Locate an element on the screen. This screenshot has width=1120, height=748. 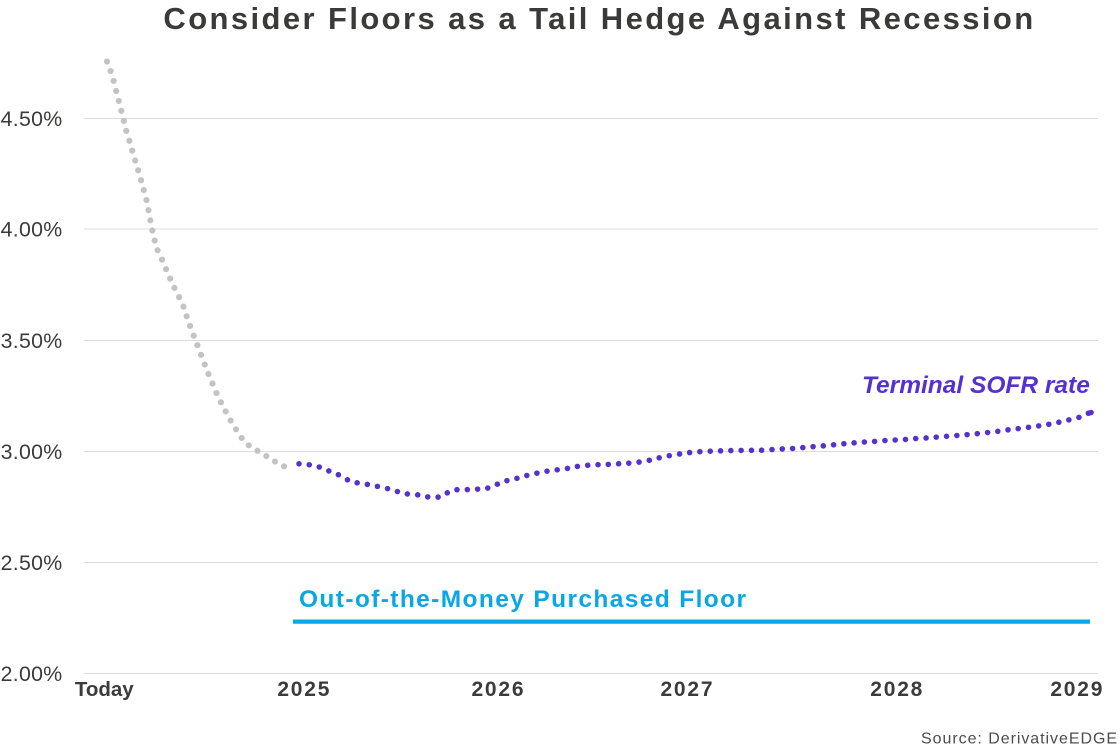
svg-text: Source: DerivativeEDGE is located at coordinates (1019, 739).